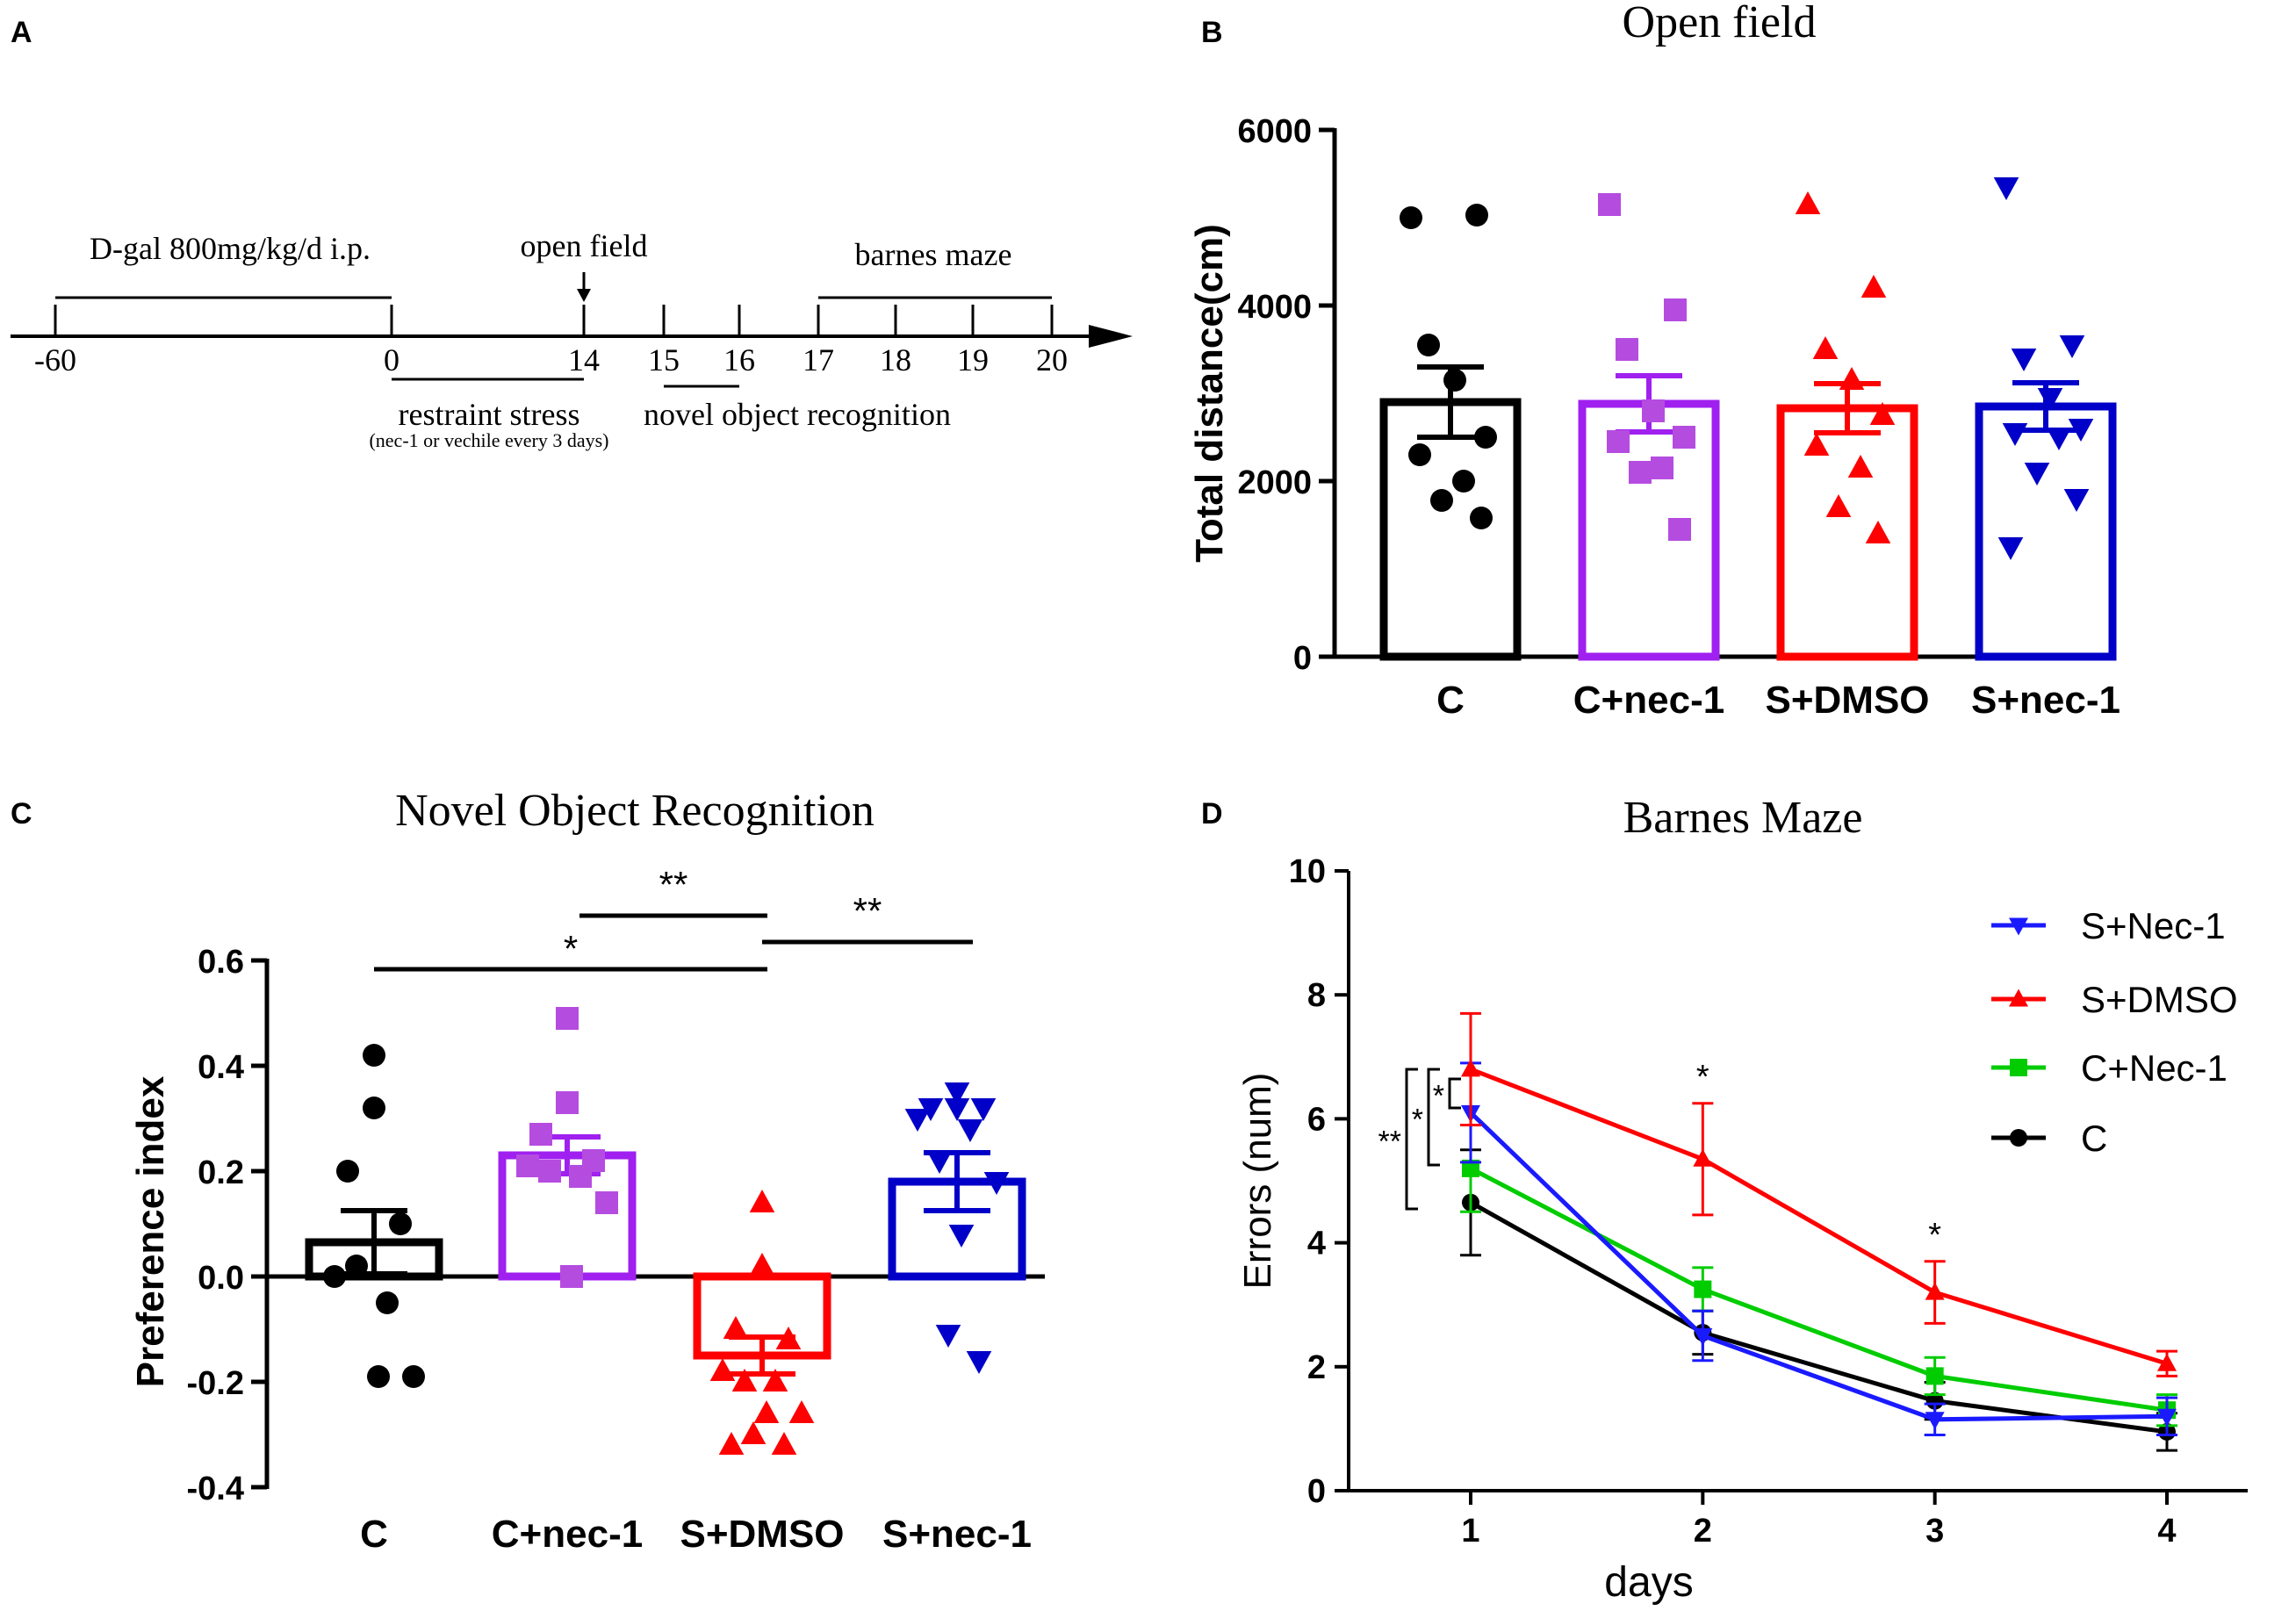 This screenshot has height=1618, width=2296. Describe the element at coordinates (1317, 1367) in the screenshot. I see `y-tick-label: 2` at that location.